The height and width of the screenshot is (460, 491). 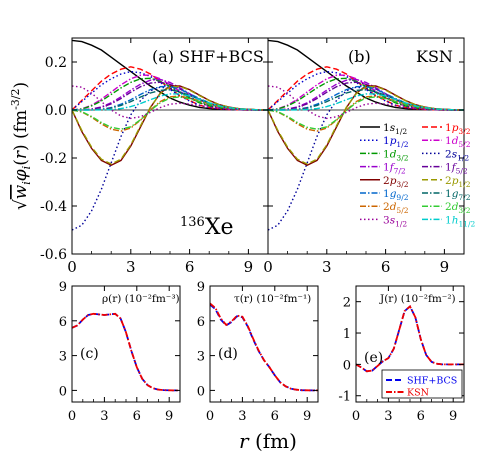 What do you see at coordinates (63, 391) in the screenshot?
I see `y-tick-label-c-0: 0` at bounding box center [63, 391].